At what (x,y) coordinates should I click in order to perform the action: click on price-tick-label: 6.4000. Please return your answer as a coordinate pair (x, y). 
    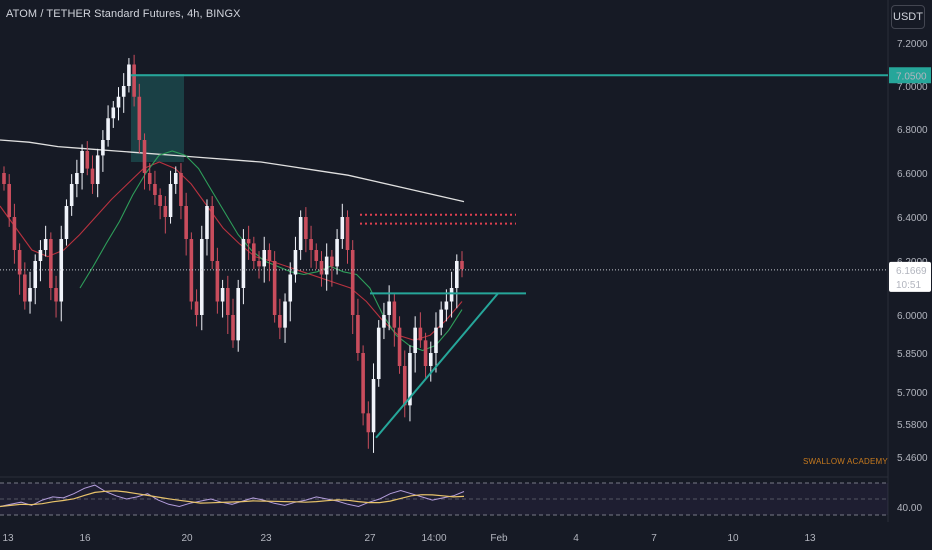
    Looking at the image, I should click on (912, 218).